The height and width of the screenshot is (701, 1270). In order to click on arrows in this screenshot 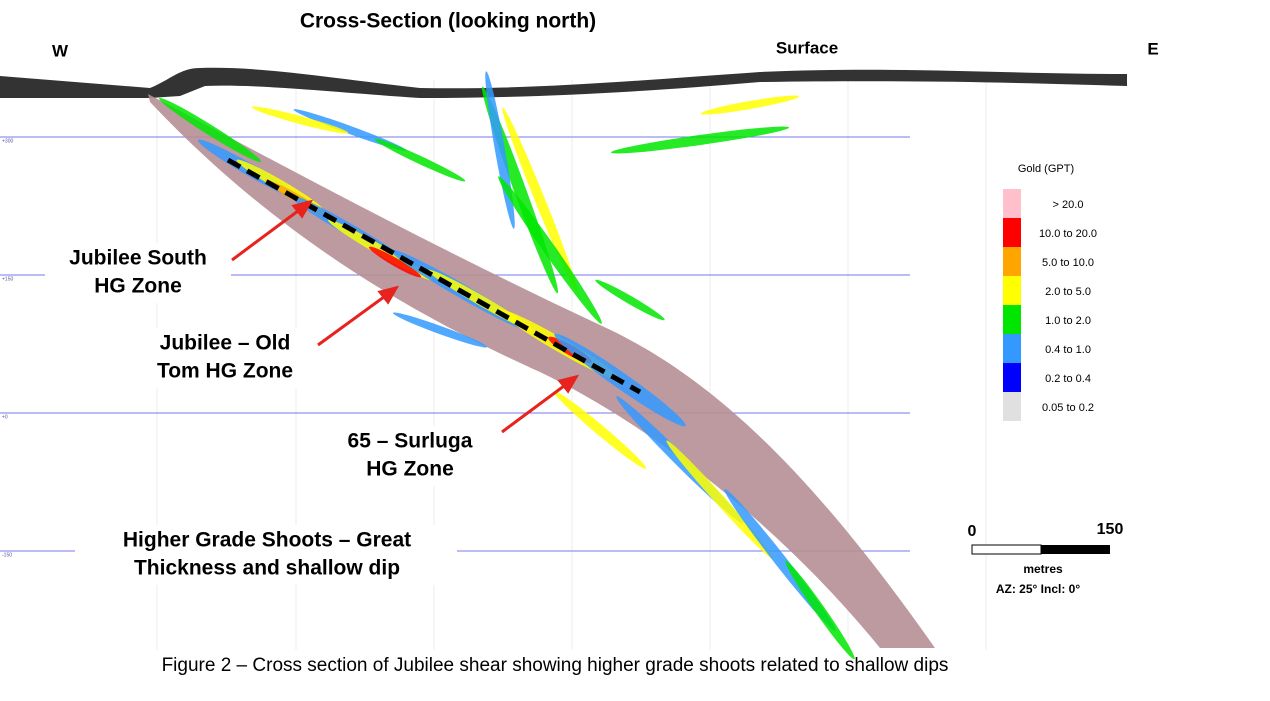, I will do `click(405, 316)`.